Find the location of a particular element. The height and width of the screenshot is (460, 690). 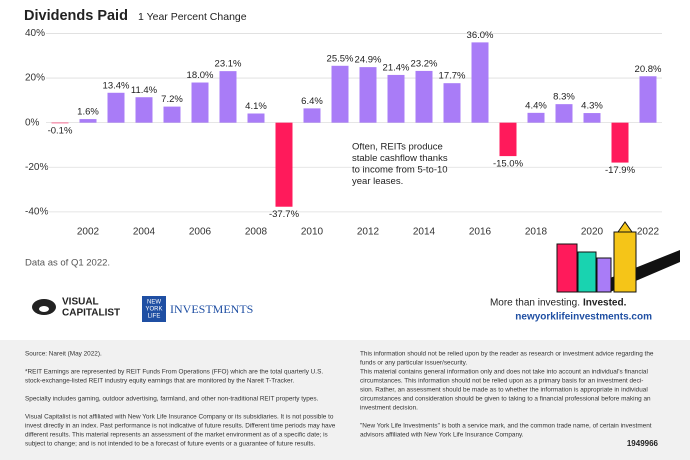

vc-logo: CAPITALIST is located at coordinates (91, 313).